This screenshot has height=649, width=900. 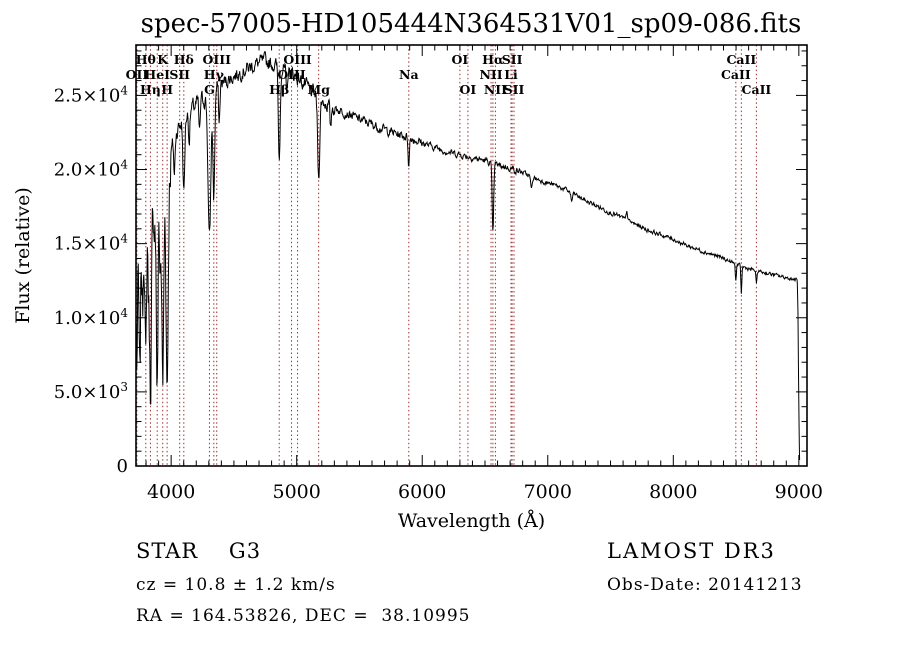 What do you see at coordinates (184, 59) in the screenshot?
I see `spectral-line-label: Hδ` at bounding box center [184, 59].